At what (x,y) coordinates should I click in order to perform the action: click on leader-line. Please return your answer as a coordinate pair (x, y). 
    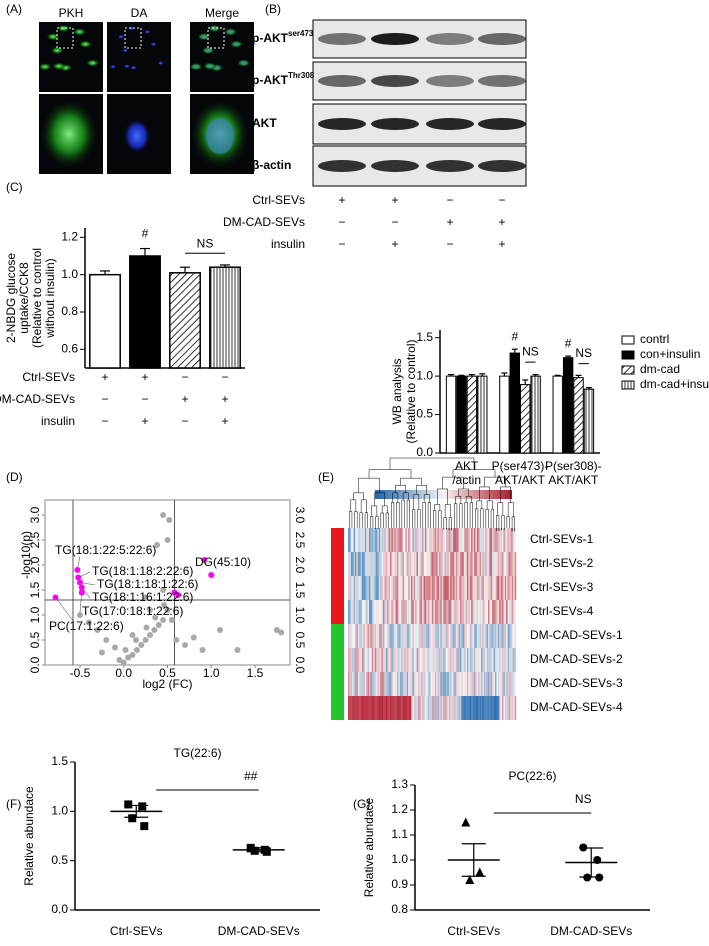
    Looking at the image, I should click on (86, 593).